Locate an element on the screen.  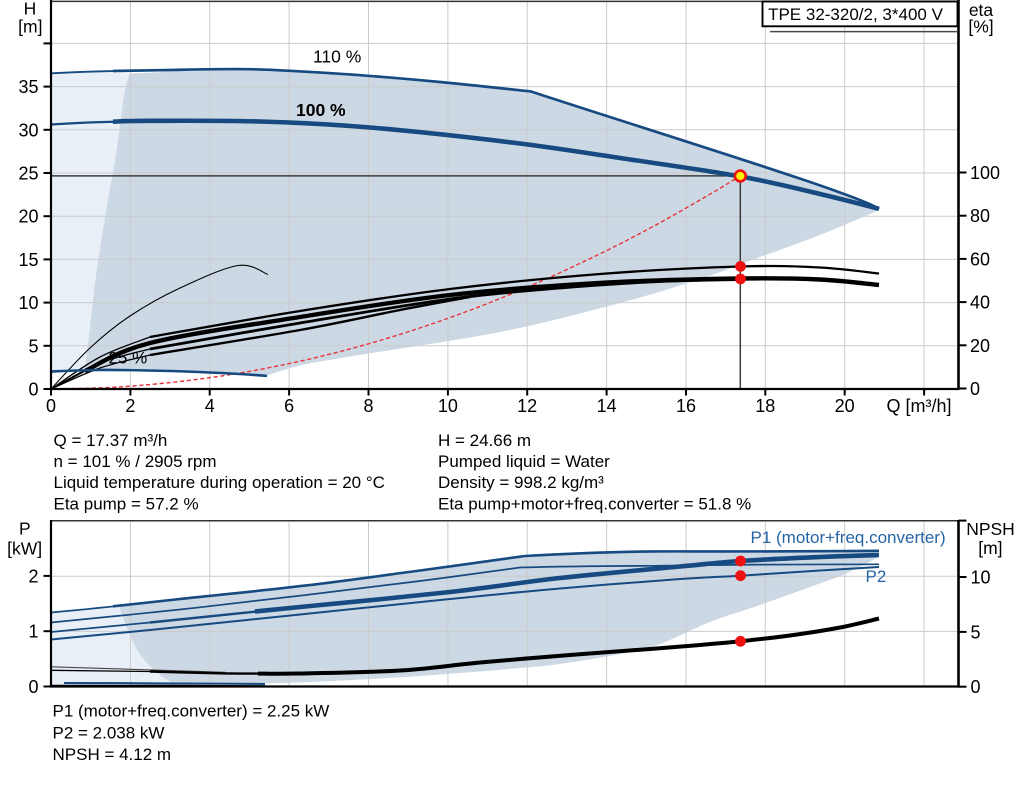
svg-text: Q = 17.37 m³/h is located at coordinates (111, 440).